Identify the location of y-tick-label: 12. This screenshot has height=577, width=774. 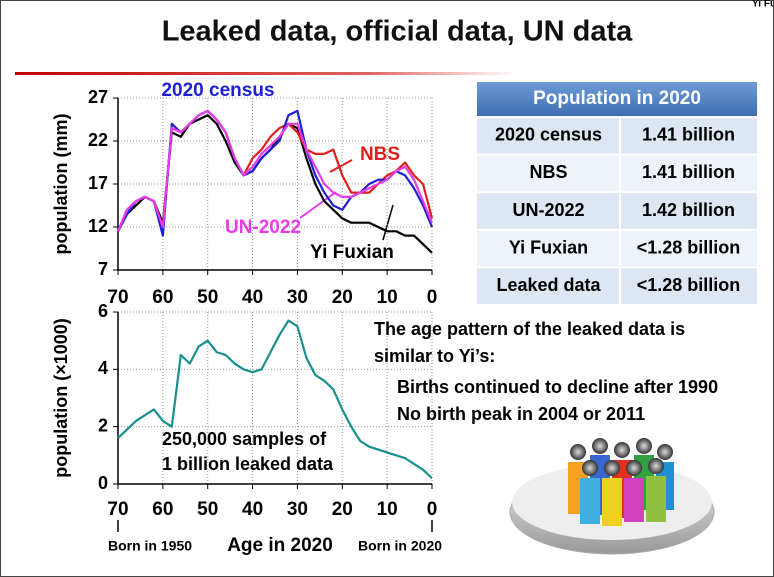
(98, 226).